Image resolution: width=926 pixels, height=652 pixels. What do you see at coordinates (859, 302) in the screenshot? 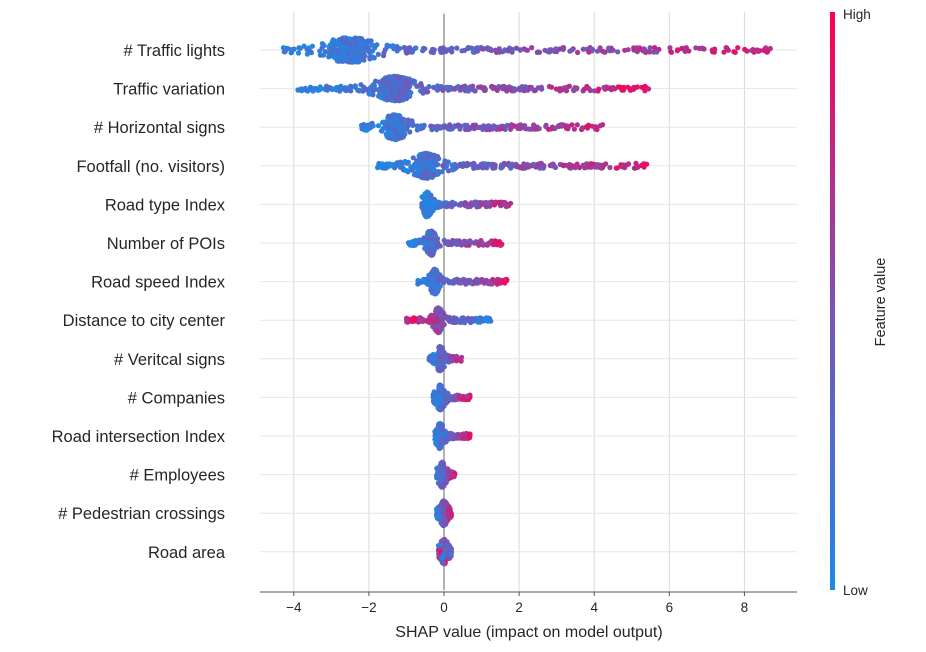
I see `colorbar: High Low Feature value` at bounding box center [859, 302].